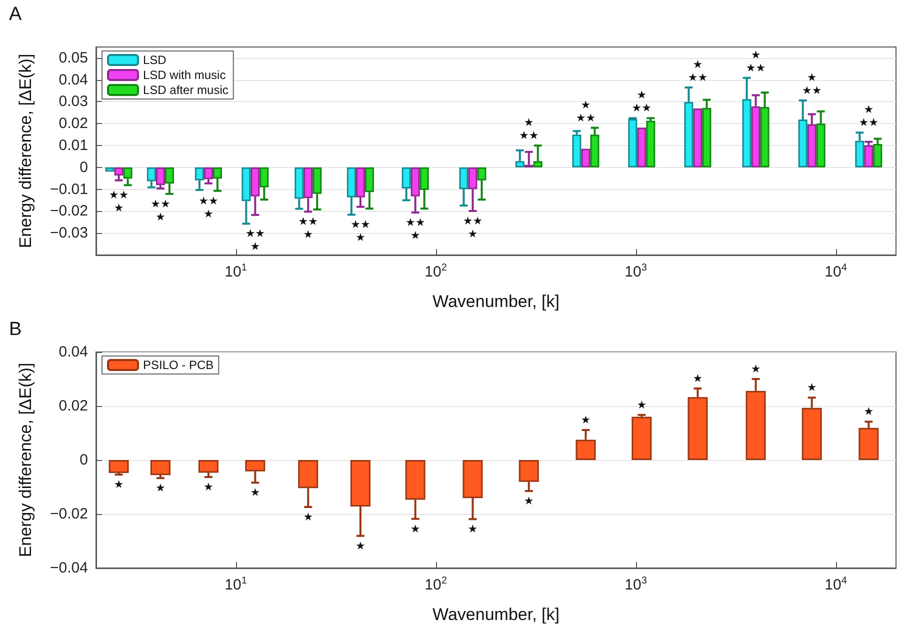 Image resolution: width=898 pixels, height=630 pixels. Describe the element at coordinates (73, 145) in the screenshot. I see `y-tick-label: 0.01` at that location.